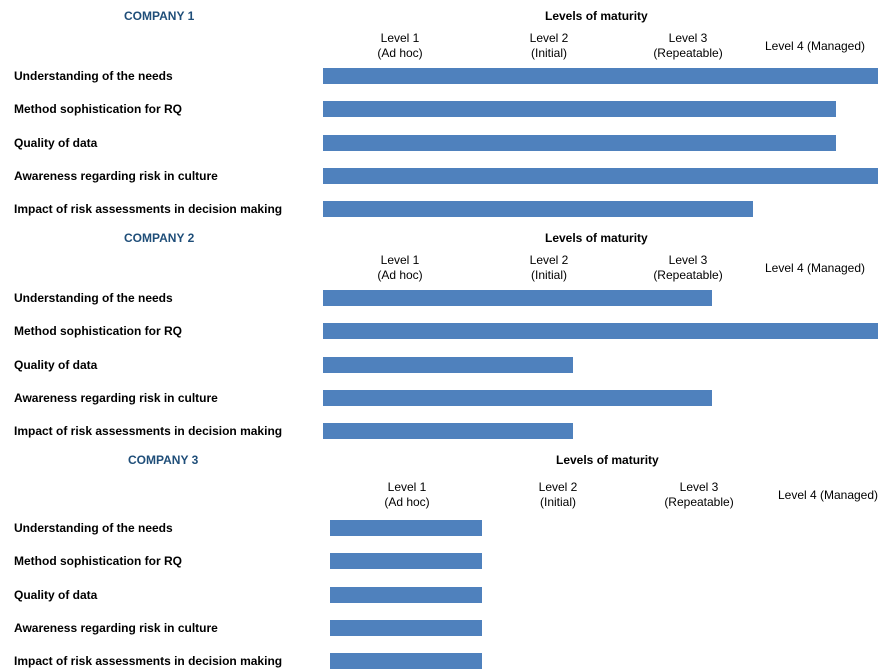  Describe the element at coordinates (159, 16) in the screenshot. I see `company-title: COMPANY 1` at that location.